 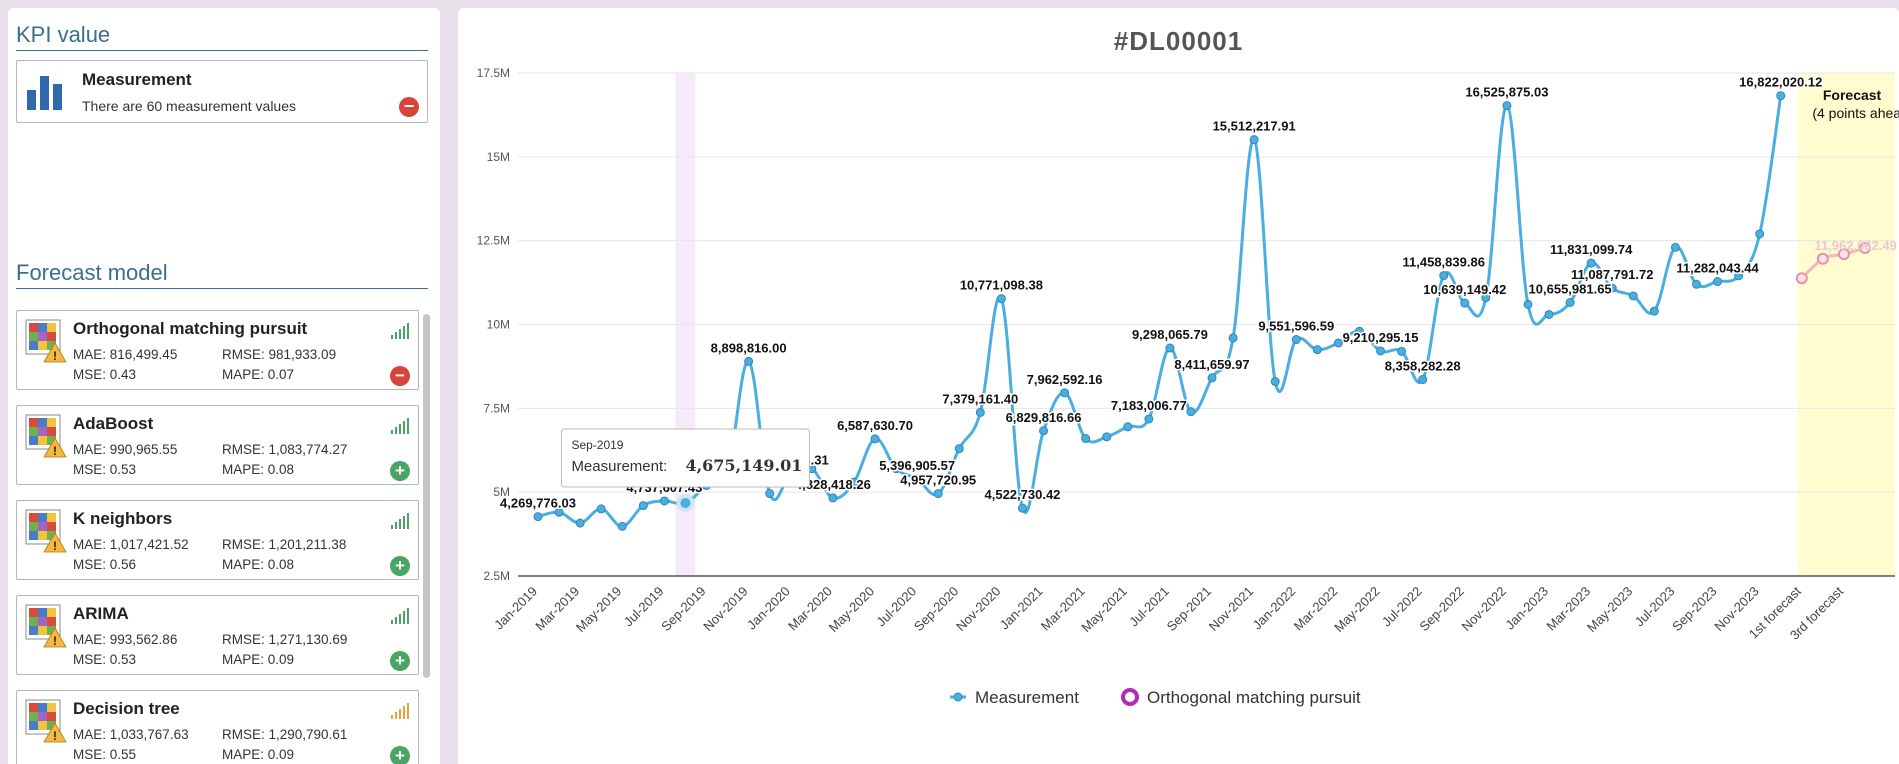 I want to click on model-mae: MAE: 1,017,421.52, so click(x=131, y=544).